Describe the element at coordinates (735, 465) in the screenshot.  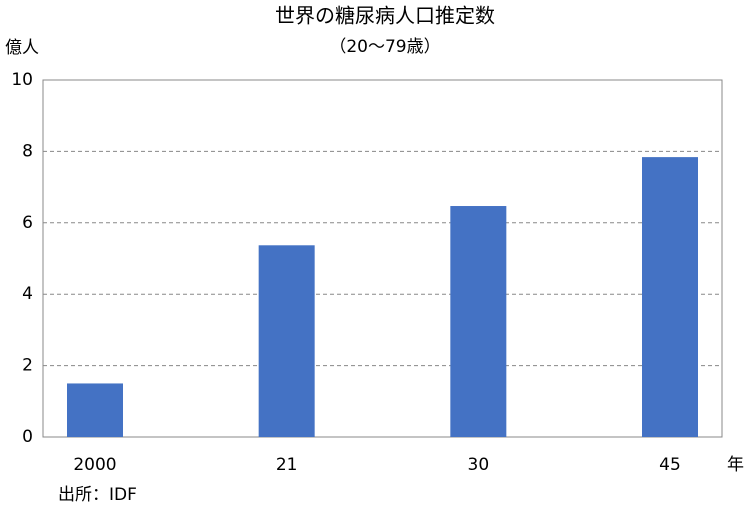
I see `x-axis-label: 年` at that location.